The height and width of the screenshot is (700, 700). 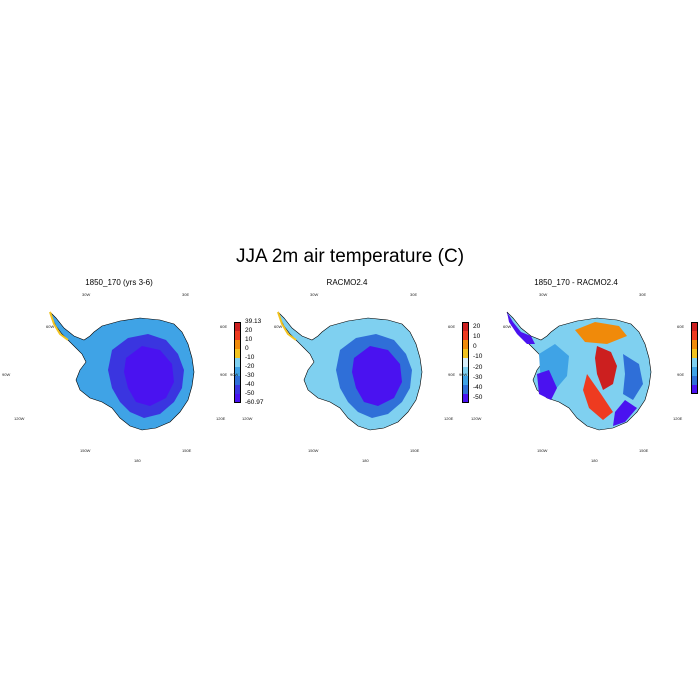 What do you see at coordinates (547, 385) in the screenshot?
I see `ross-region` at bounding box center [547, 385].